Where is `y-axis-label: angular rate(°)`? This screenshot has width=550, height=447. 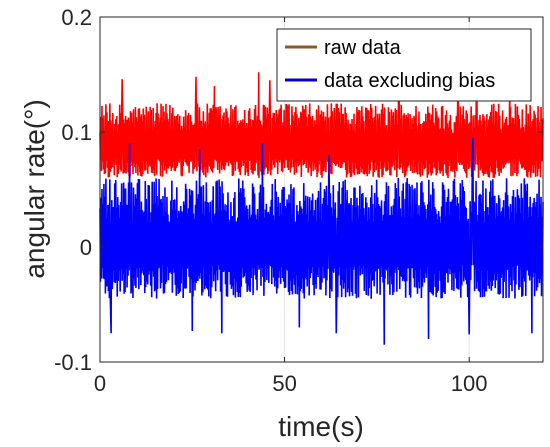
y-axis-label: angular rate(°) is located at coordinates (34, 188).